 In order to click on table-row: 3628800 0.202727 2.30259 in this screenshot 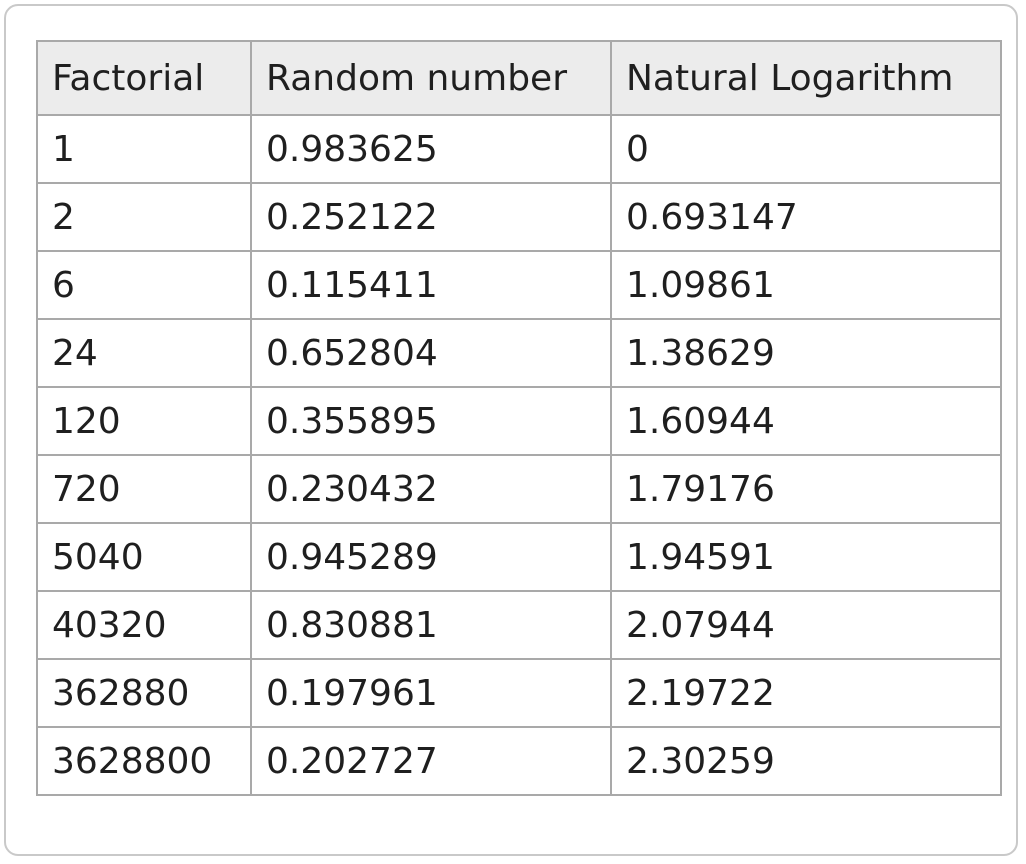, I will do `click(519, 761)`.